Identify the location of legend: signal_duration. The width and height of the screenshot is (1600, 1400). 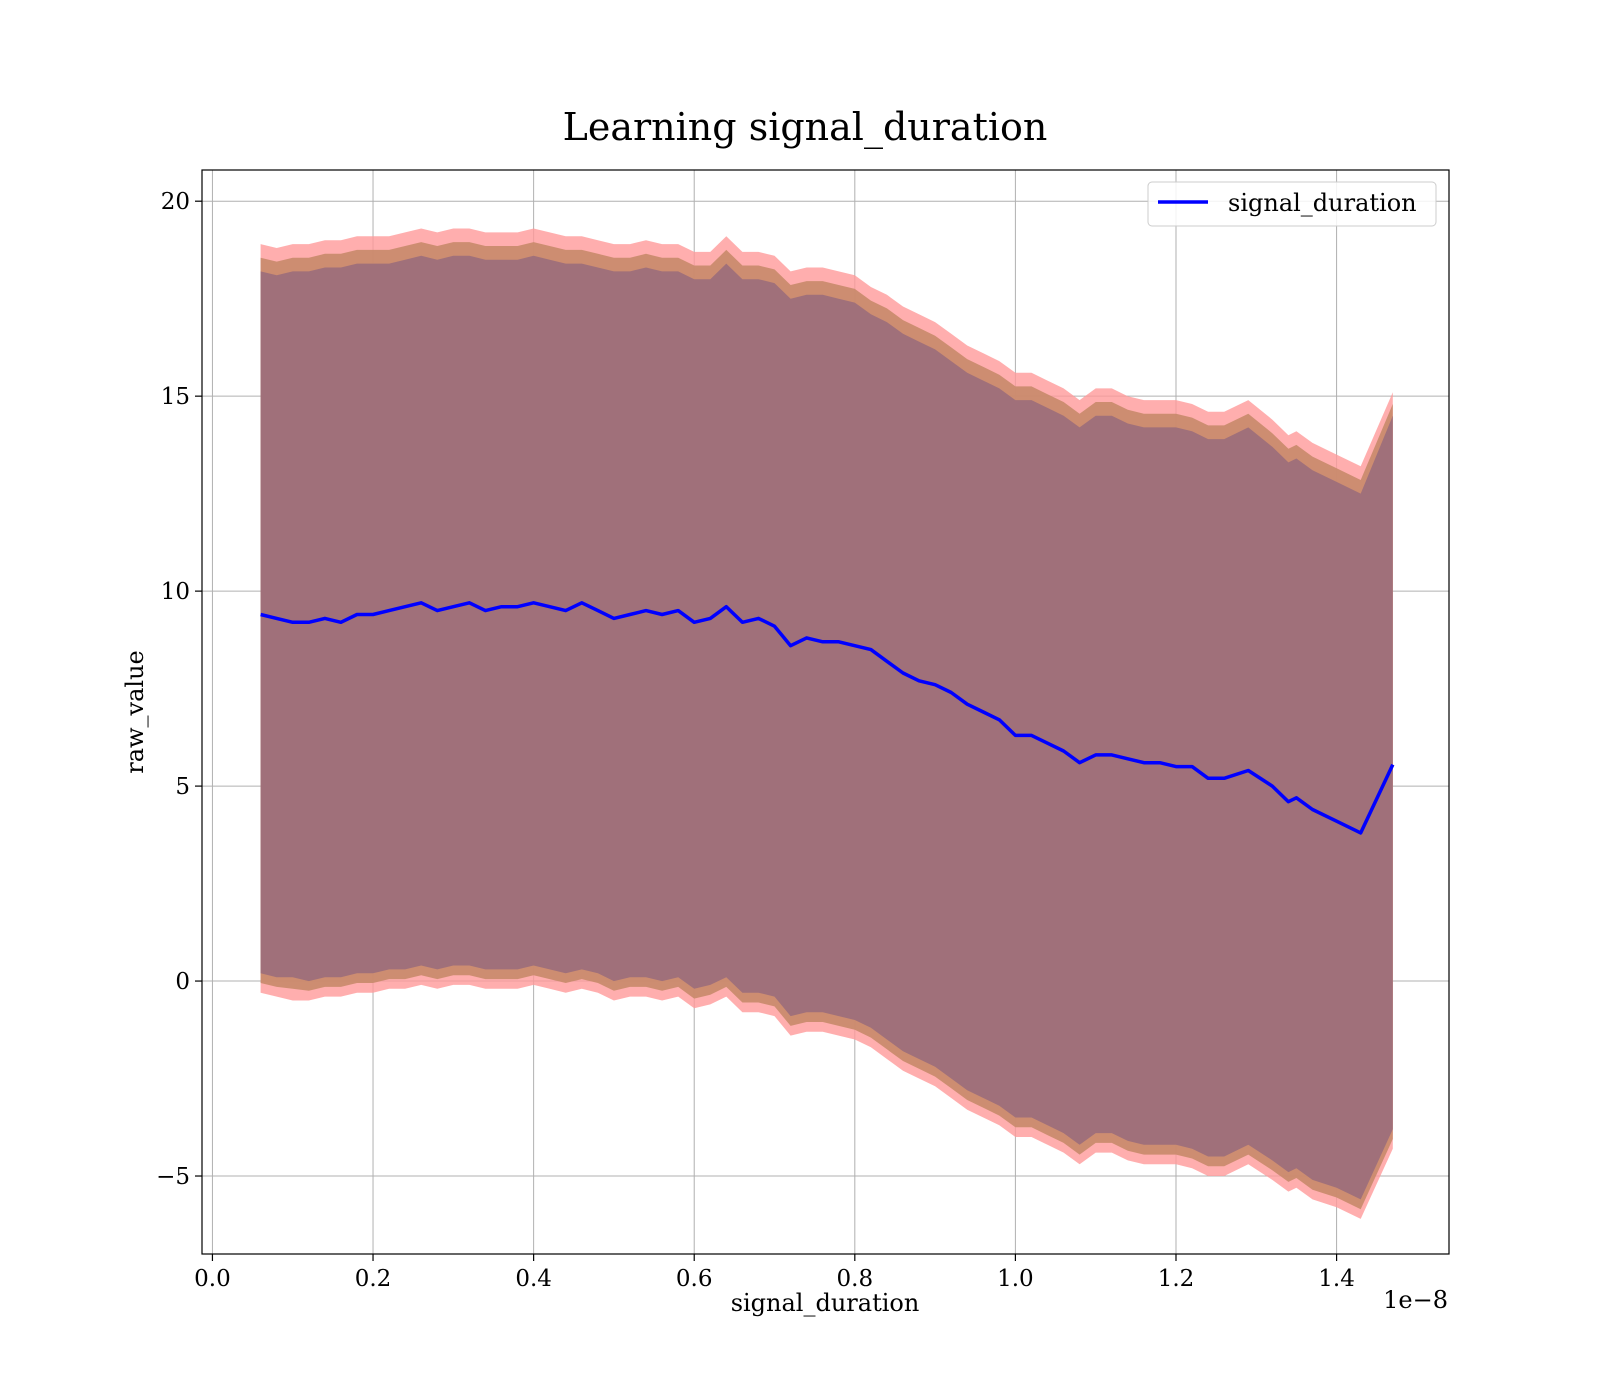
(1292, 204).